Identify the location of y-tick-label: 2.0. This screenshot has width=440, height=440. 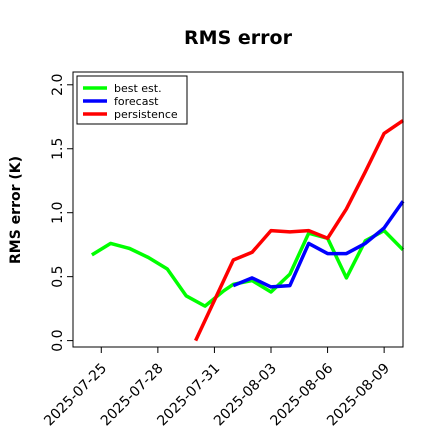
(58, 85).